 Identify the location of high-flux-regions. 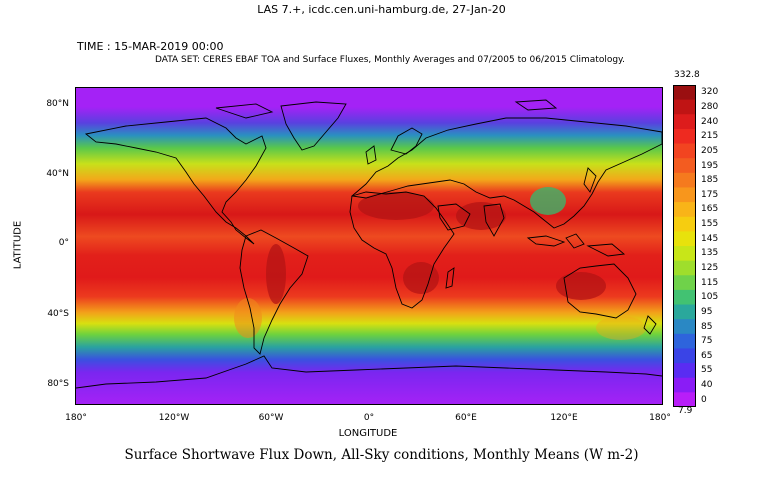
(436, 248).